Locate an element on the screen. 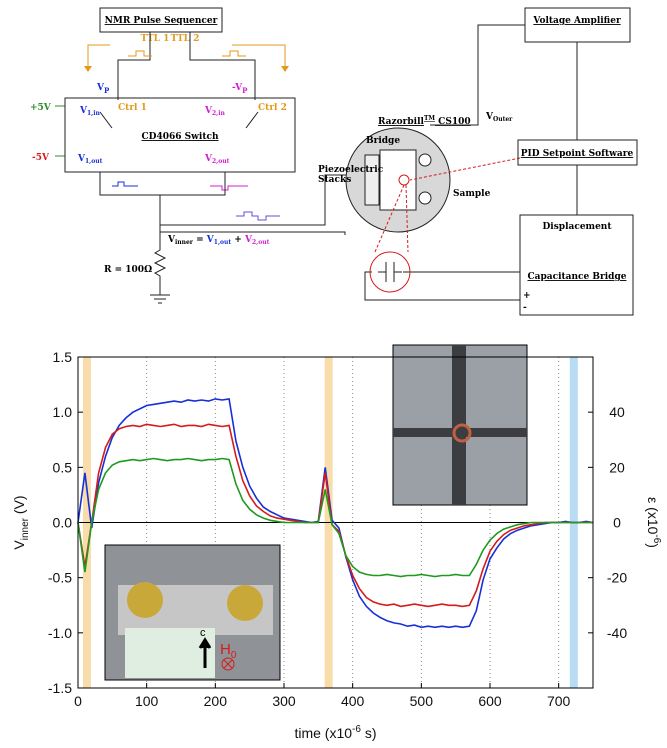  capbridge-label: Displacement is located at coordinates (578, 227).